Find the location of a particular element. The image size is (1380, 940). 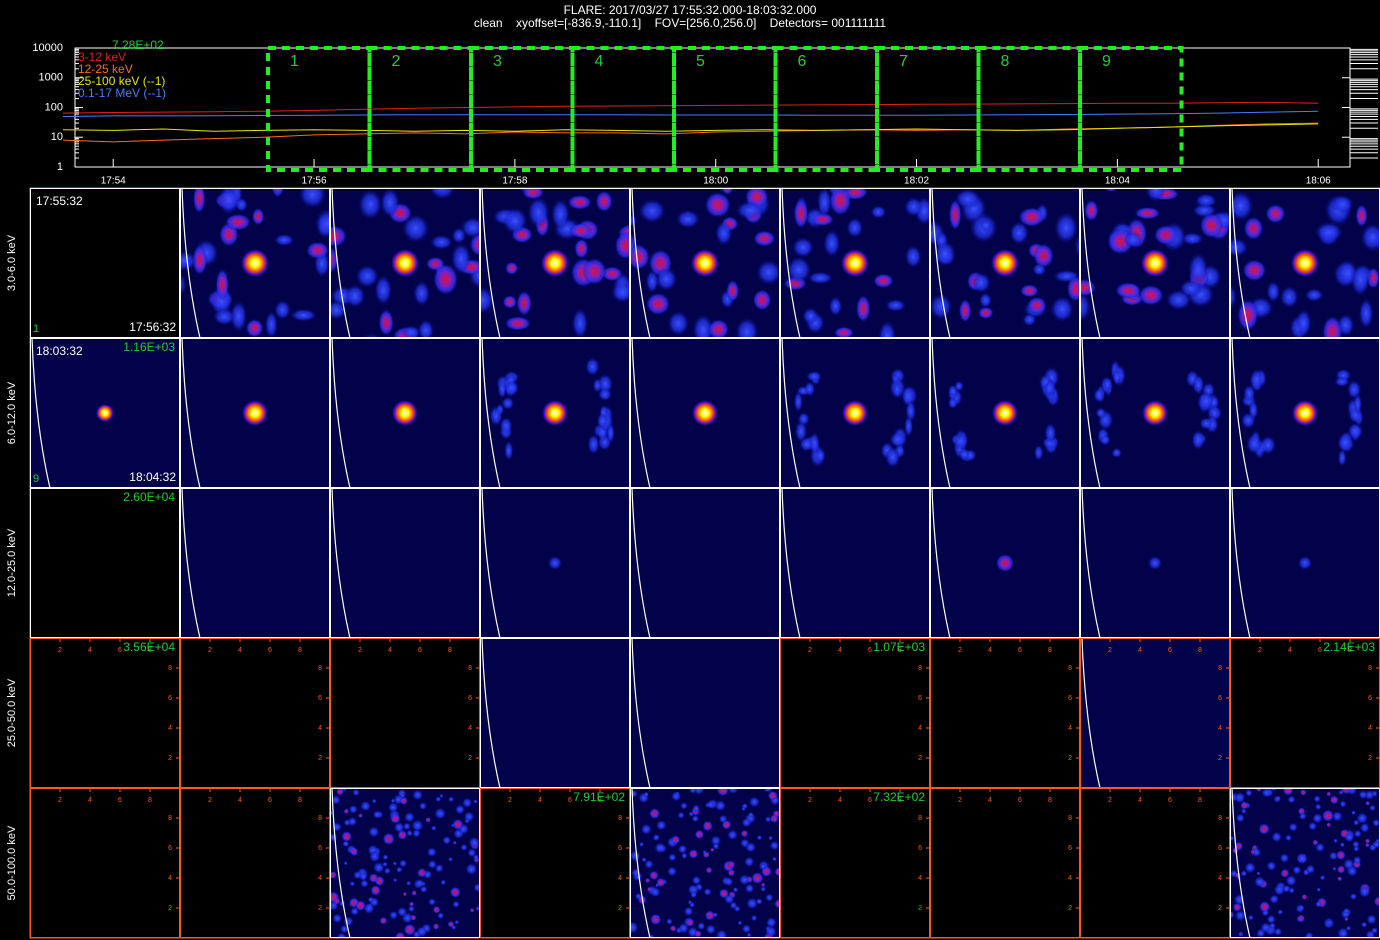

legend-entry: 3-12 keV is located at coordinates (102, 57).